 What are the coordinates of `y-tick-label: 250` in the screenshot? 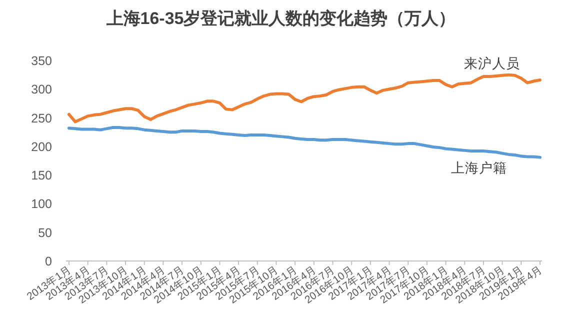 It's located at (41, 118).